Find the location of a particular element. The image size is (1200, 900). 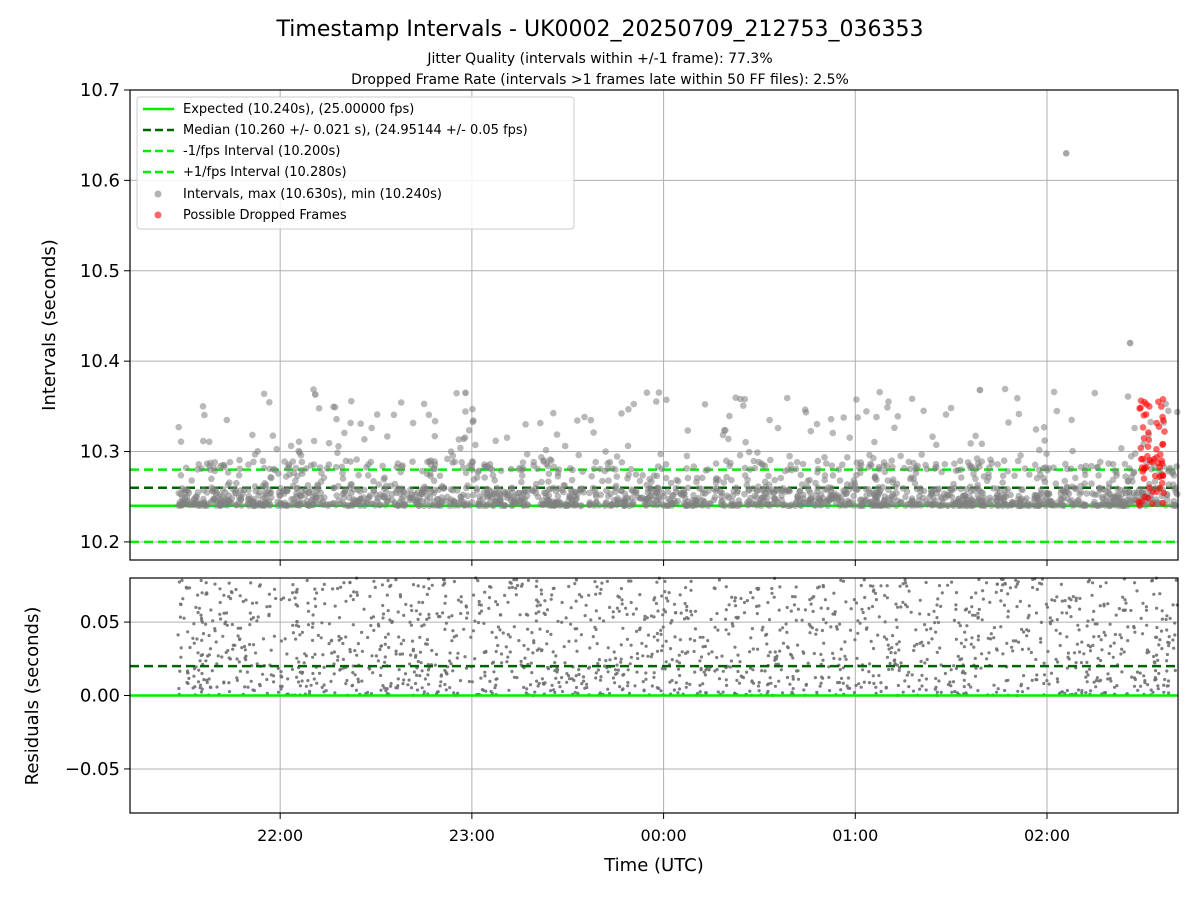

intervals-y-tick-label-0: 10.2 is located at coordinates (100, 542).